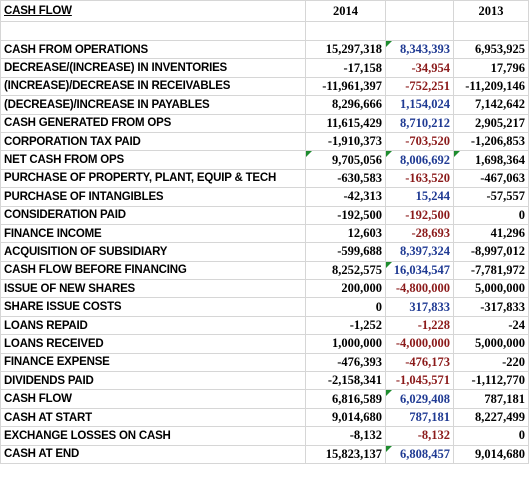 The width and height of the screenshot is (530, 502). Describe the element at coordinates (491, 252) in the screenshot. I see `cell-value: -8,997,012` at that location.